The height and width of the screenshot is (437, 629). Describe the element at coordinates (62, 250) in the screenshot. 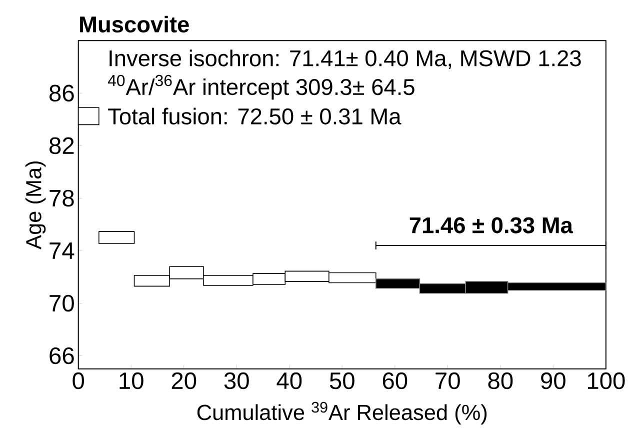

I see `y-tick-label: 74` at that location.